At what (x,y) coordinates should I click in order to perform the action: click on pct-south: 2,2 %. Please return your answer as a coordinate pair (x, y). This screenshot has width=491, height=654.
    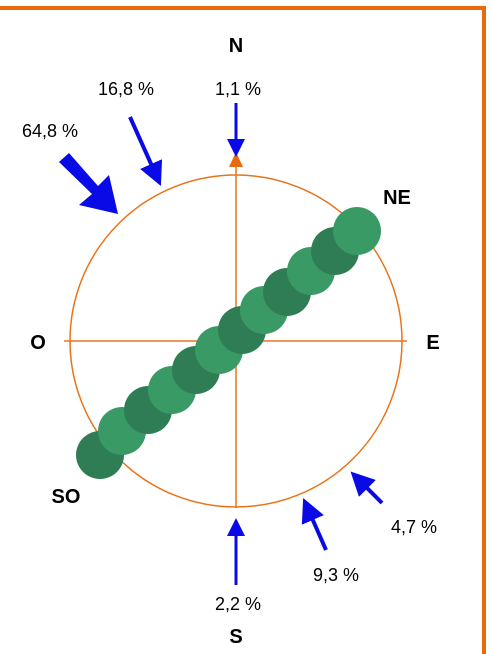
    Looking at the image, I should click on (238, 604).